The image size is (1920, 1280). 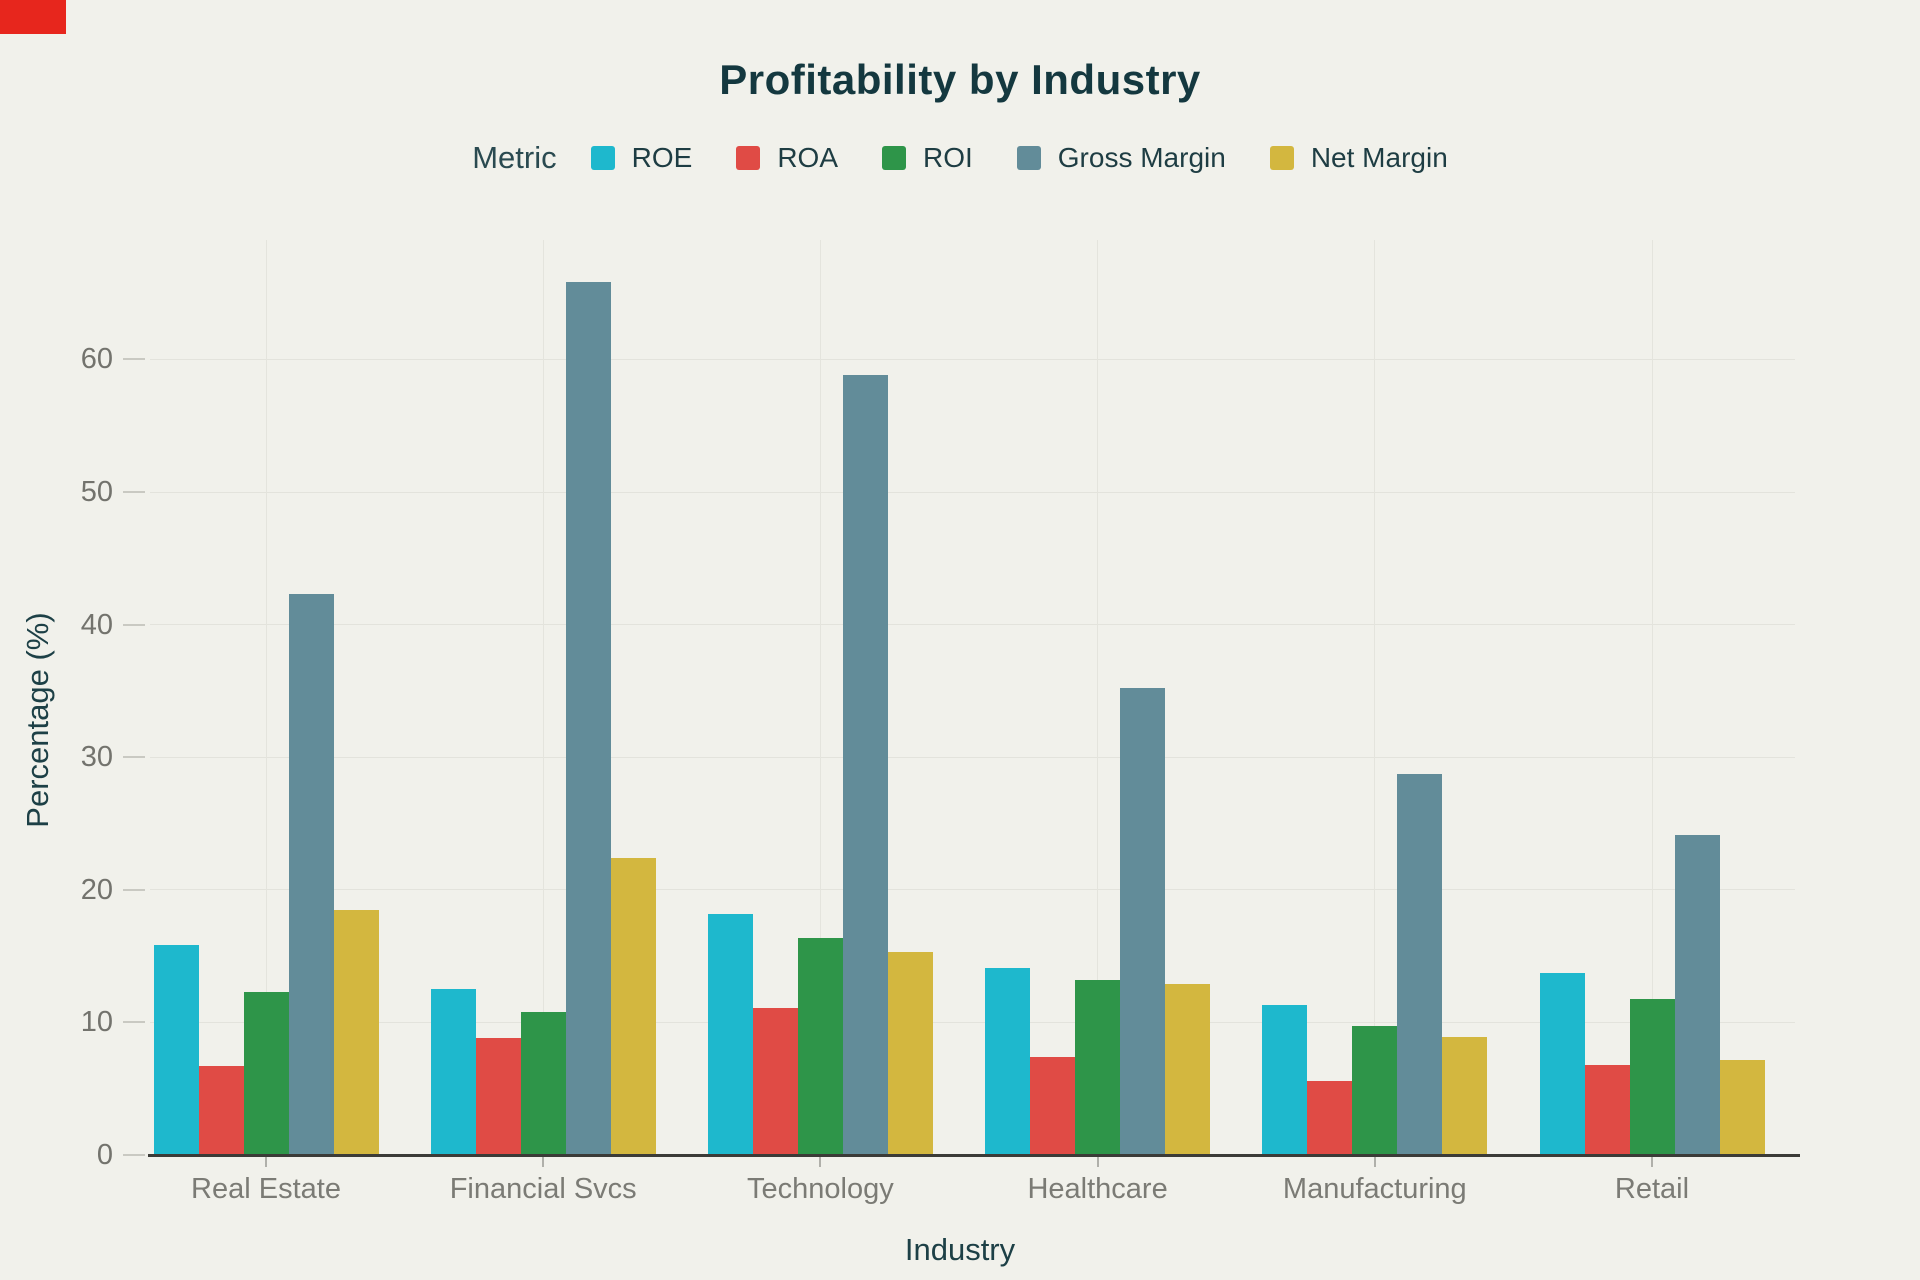 What do you see at coordinates (948, 157) in the screenshot?
I see `legend-label: ROI` at bounding box center [948, 157].